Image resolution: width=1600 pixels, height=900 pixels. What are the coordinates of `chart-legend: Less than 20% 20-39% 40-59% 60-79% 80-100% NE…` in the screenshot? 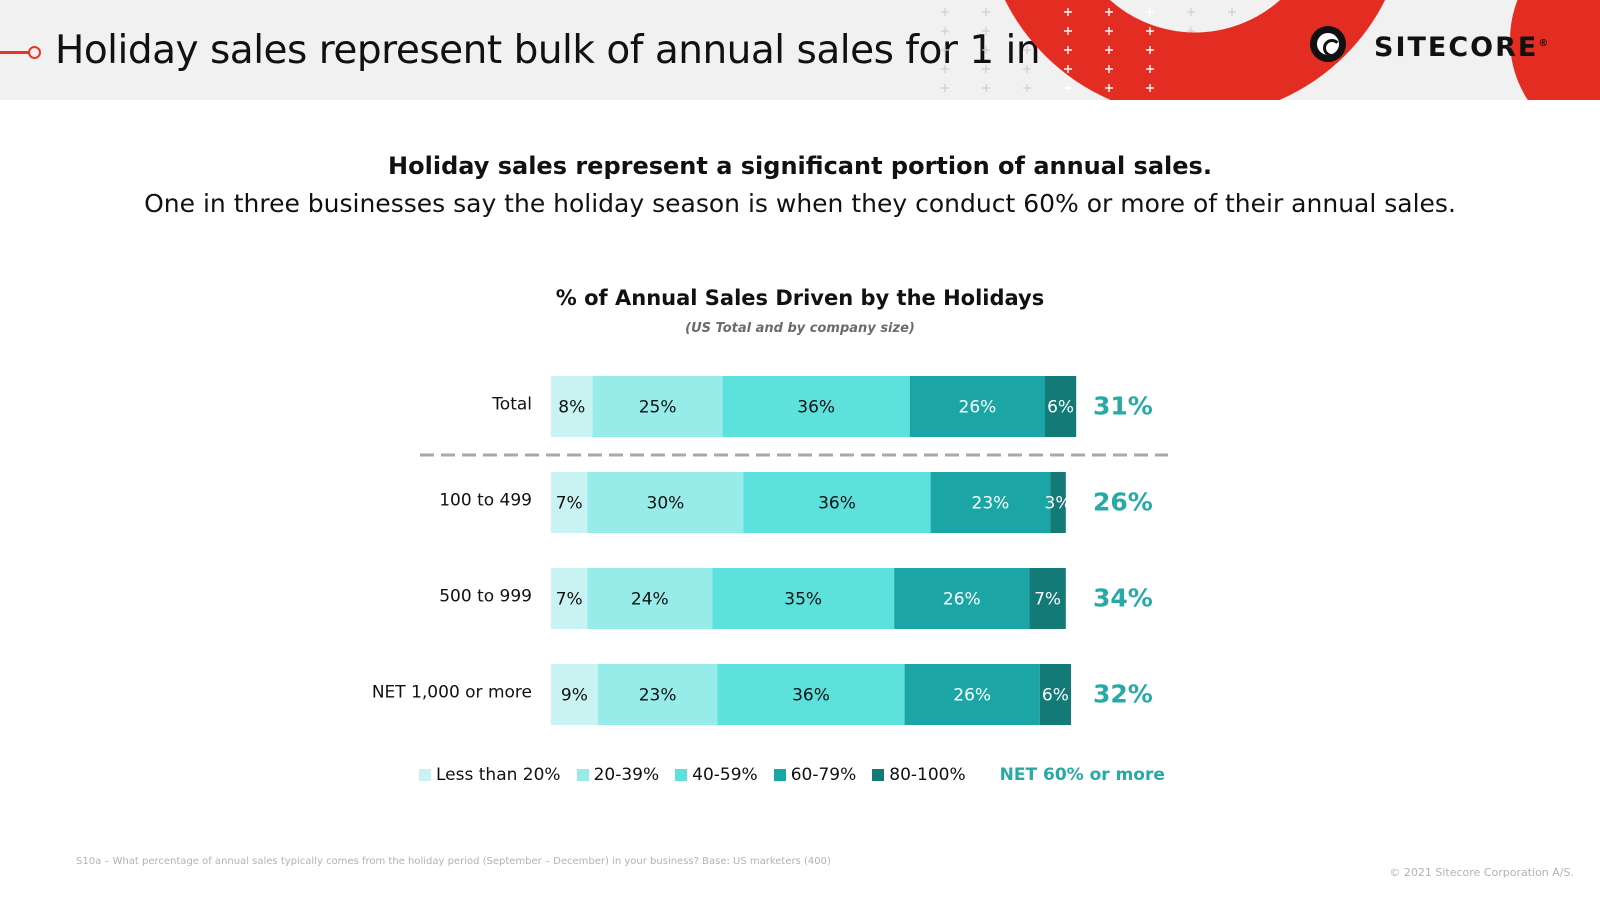 It's located at (792, 775).